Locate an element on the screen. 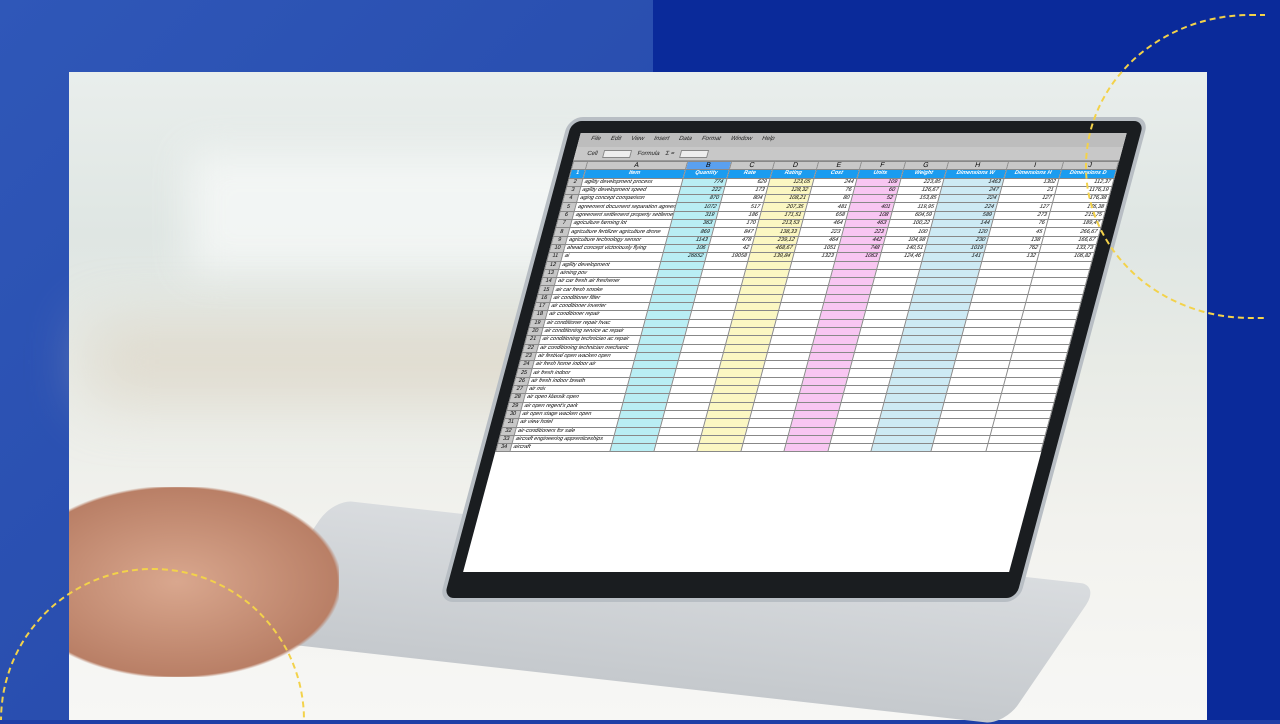 This screenshot has height=724, width=1280. cell: 804 is located at coordinates (742, 198).